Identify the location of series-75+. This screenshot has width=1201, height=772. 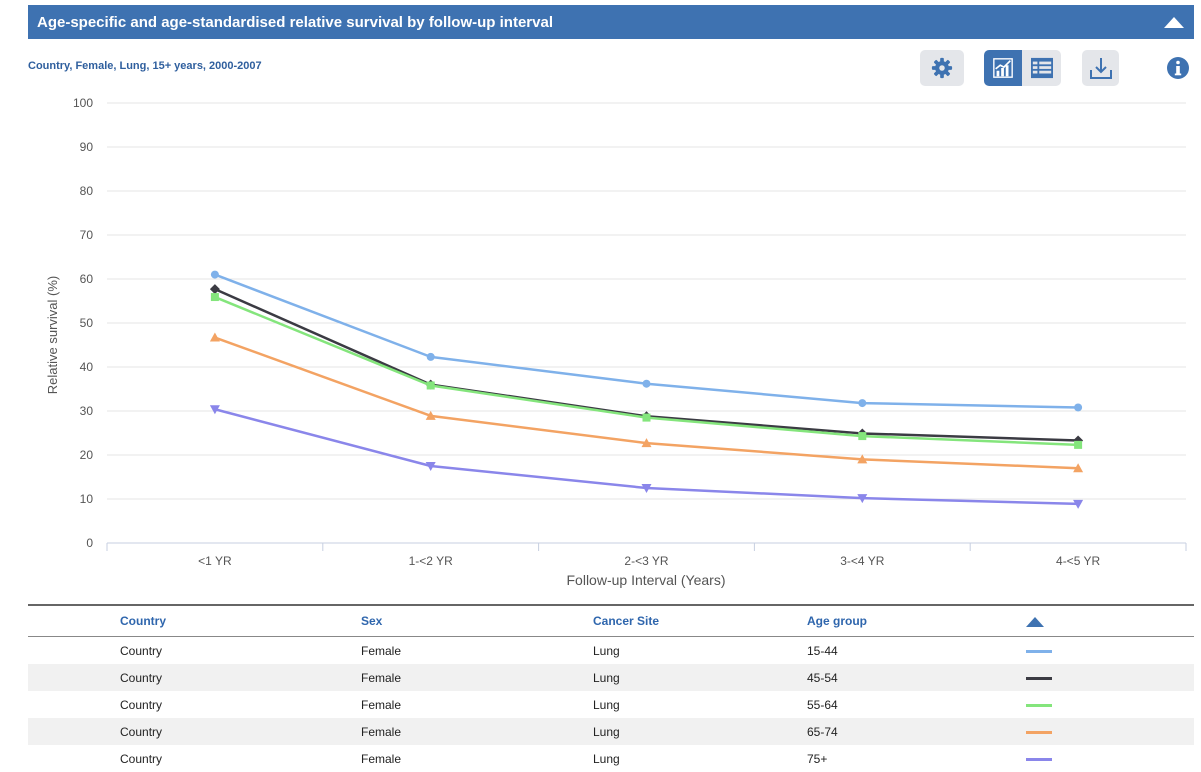
(646, 457).